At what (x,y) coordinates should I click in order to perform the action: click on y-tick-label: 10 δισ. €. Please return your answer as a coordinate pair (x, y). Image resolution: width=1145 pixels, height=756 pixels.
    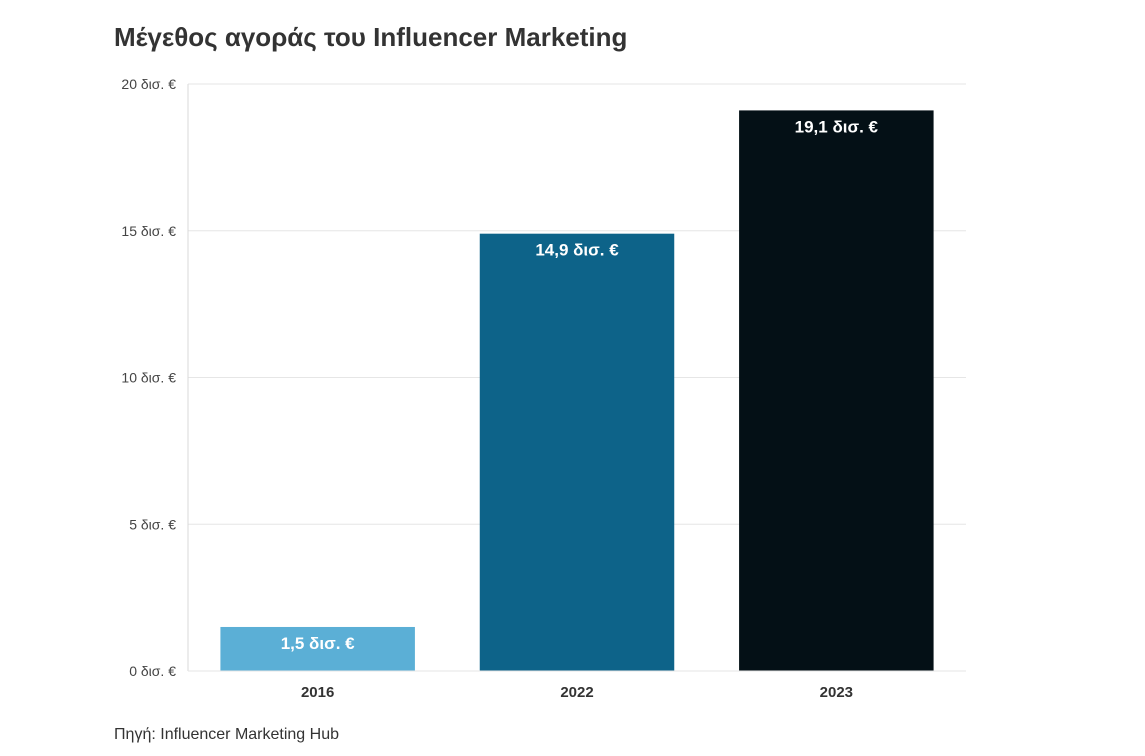
    Looking at the image, I should click on (148, 378).